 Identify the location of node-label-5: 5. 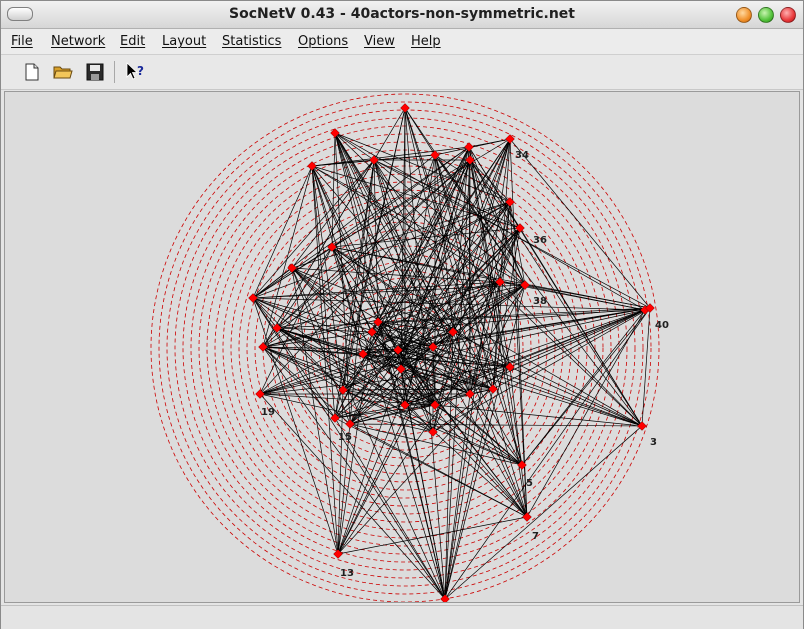
(529, 483).